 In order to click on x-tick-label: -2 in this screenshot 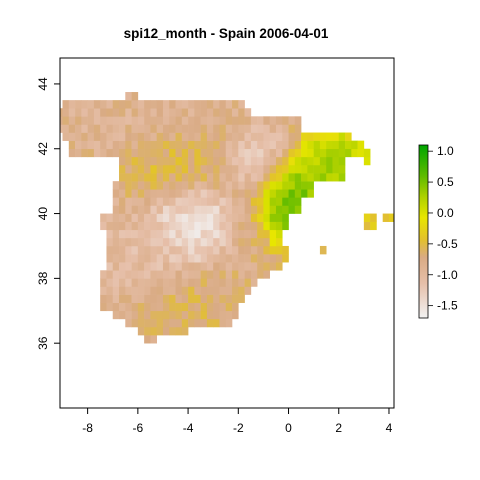, I will do `click(238, 428)`.